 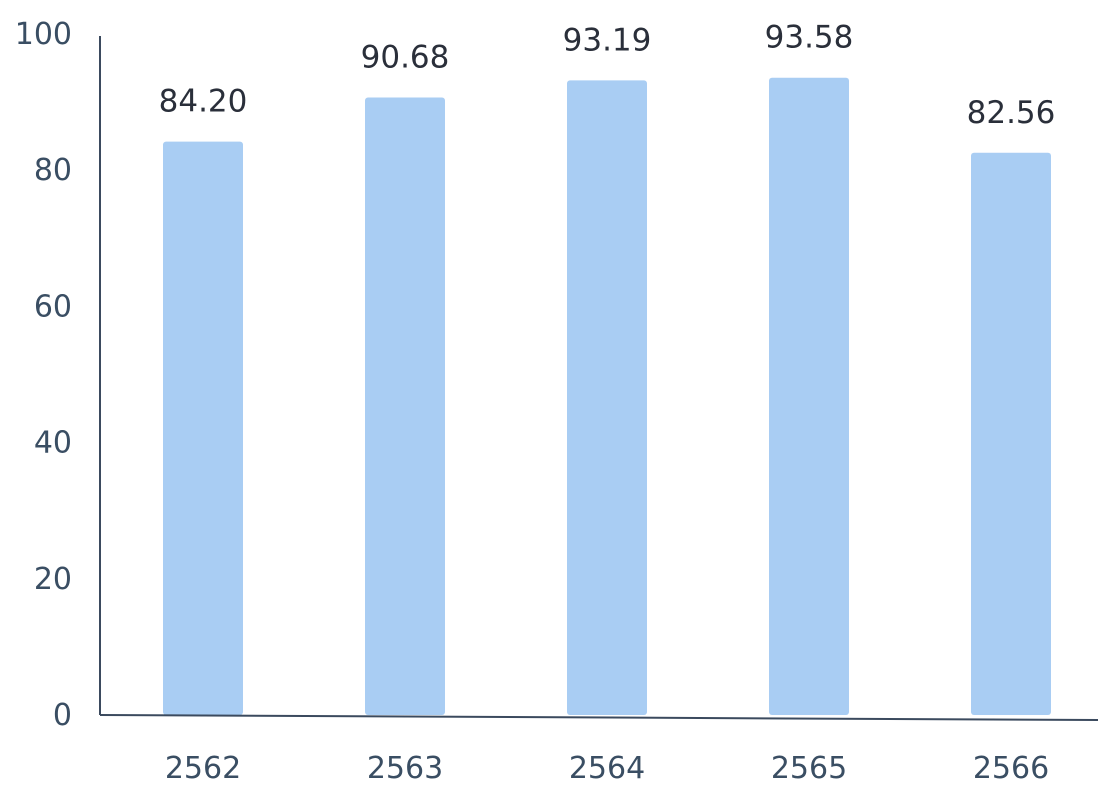 I want to click on x-tick-label-2562: 2562, so click(x=203, y=768).